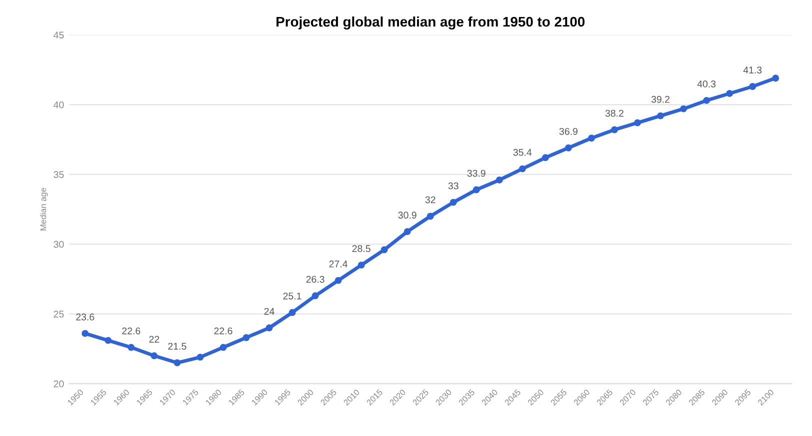 The image size is (812, 436). Describe the element at coordinates (660, 99) in the screenshot. I see `data-label: 39.2` at that location.